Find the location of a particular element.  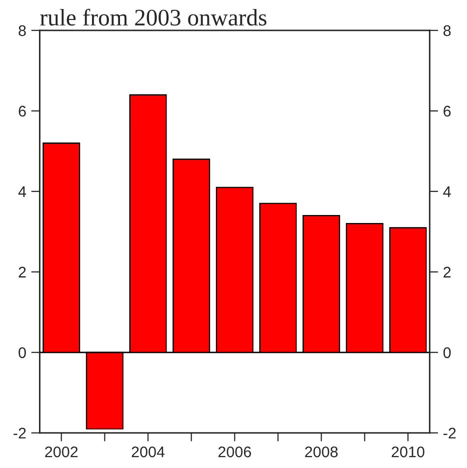

y2-tick-label: 4 is located at coordinates (447, 191).